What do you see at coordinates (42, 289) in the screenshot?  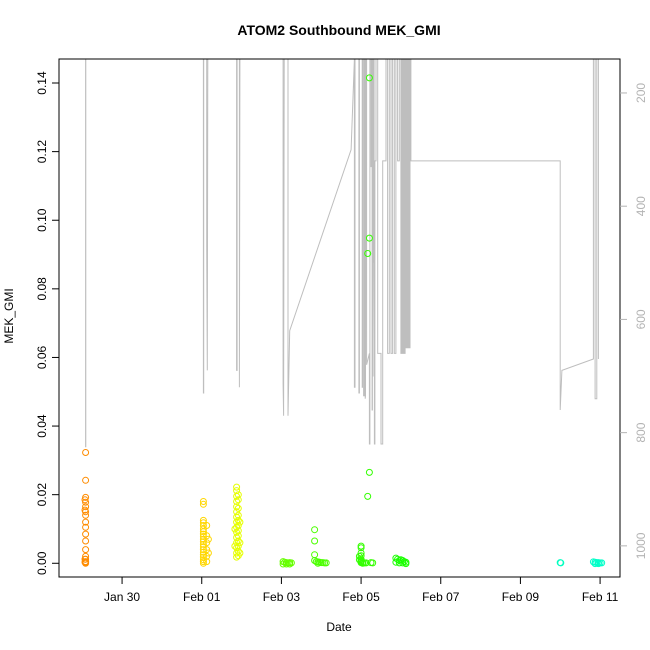 I see `y-tick-label: 0.08` at bounding box center [42, 289].